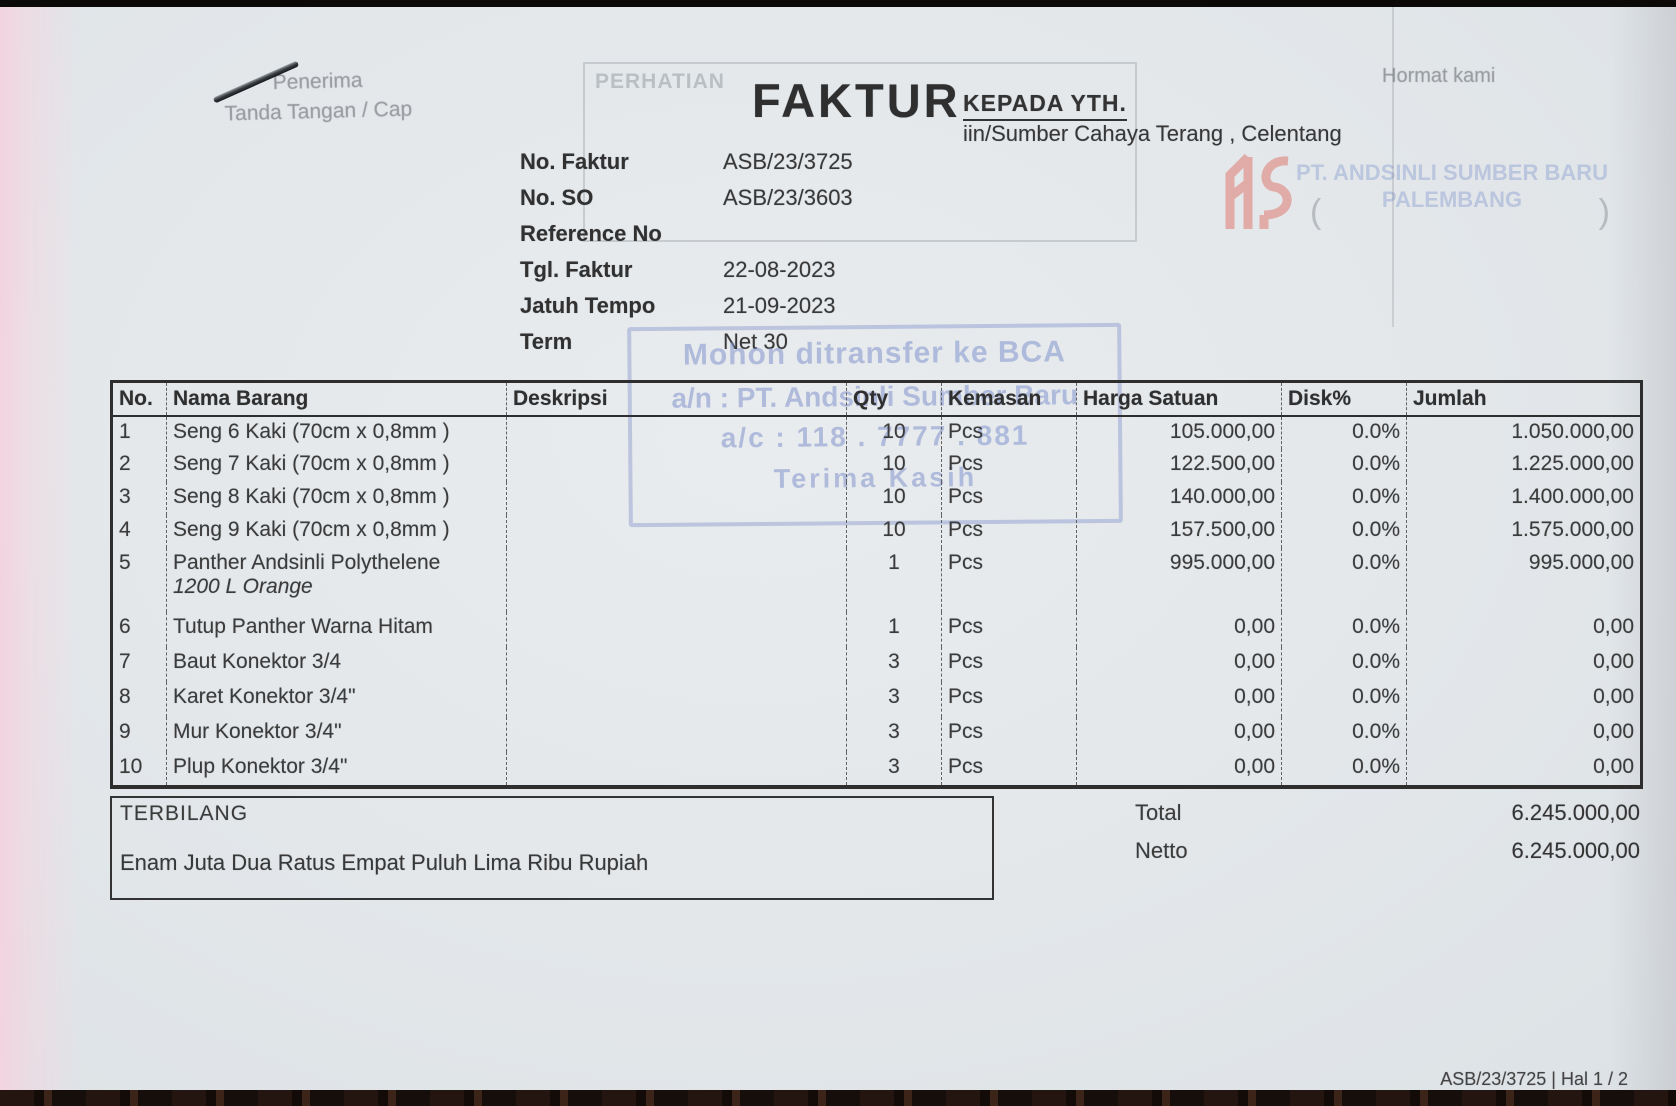 Image resolution: width=1676 pixels, height=1106 pixels. I want to click on meta-row-jatuh-tempo: Jatuh Tempo 21-09-2023, so click(686, 311).